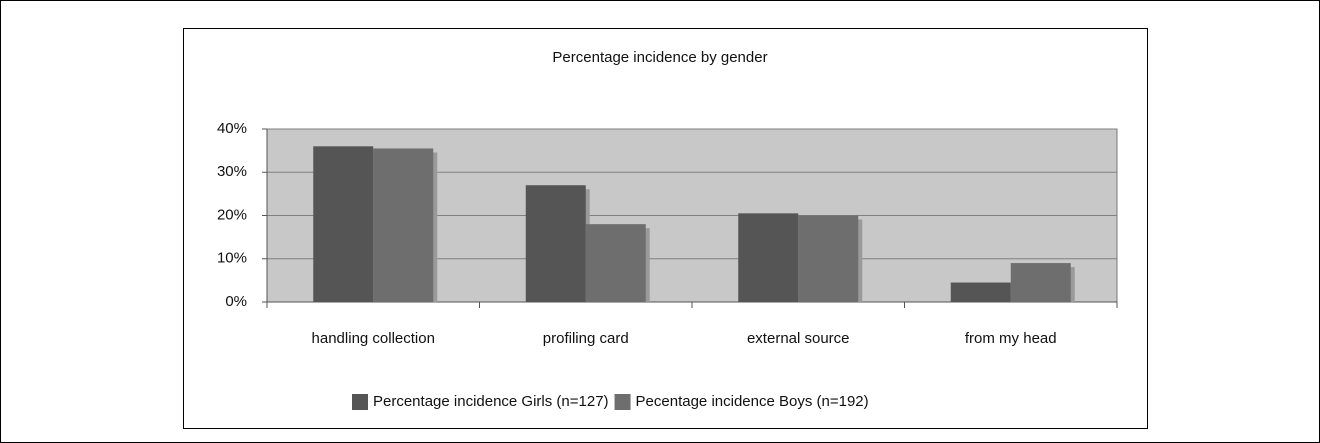  I want to click on y-tick-label: 20%, so click(232, 214).